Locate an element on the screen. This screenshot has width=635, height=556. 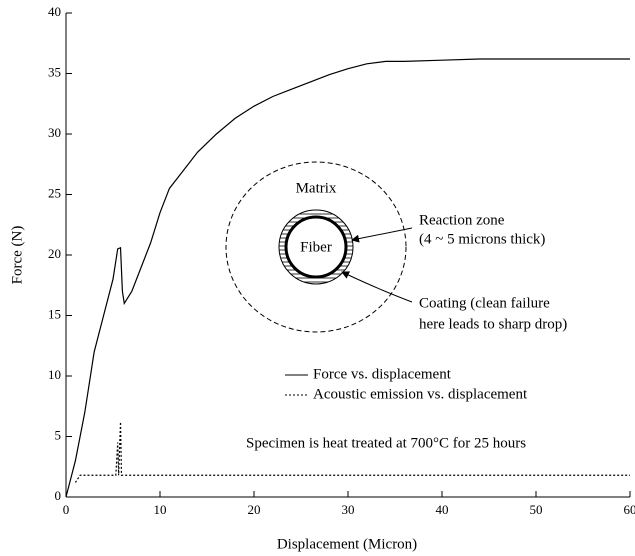
y-tick-label: 10 is located at coordinates (54, 374).